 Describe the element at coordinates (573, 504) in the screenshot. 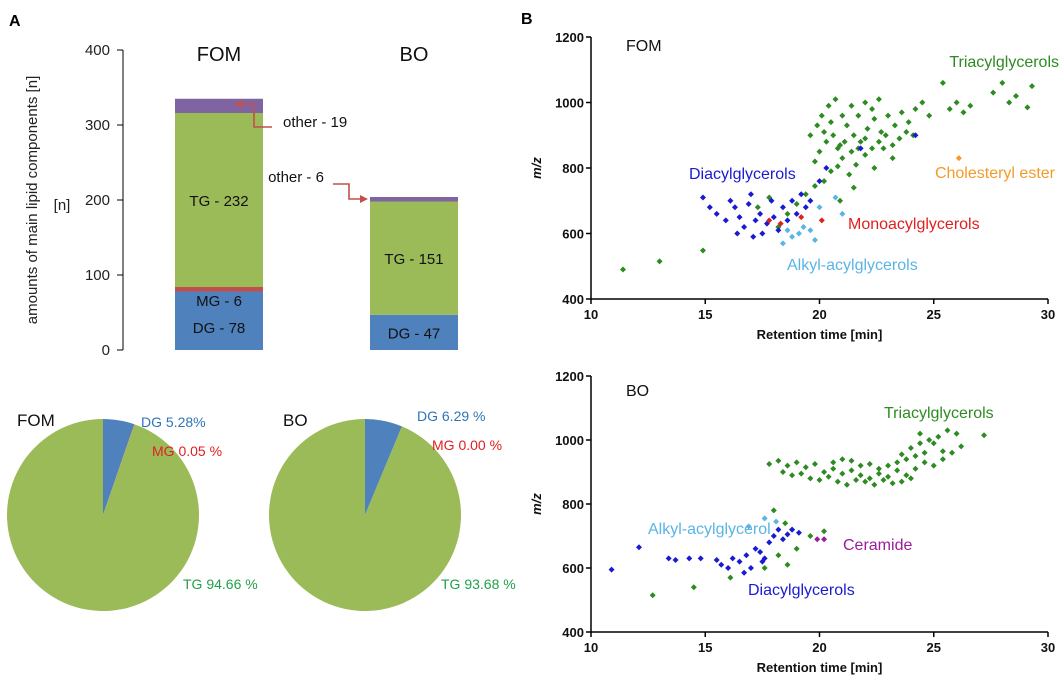

I see `scatter-y-tick-label: 800` at that location.